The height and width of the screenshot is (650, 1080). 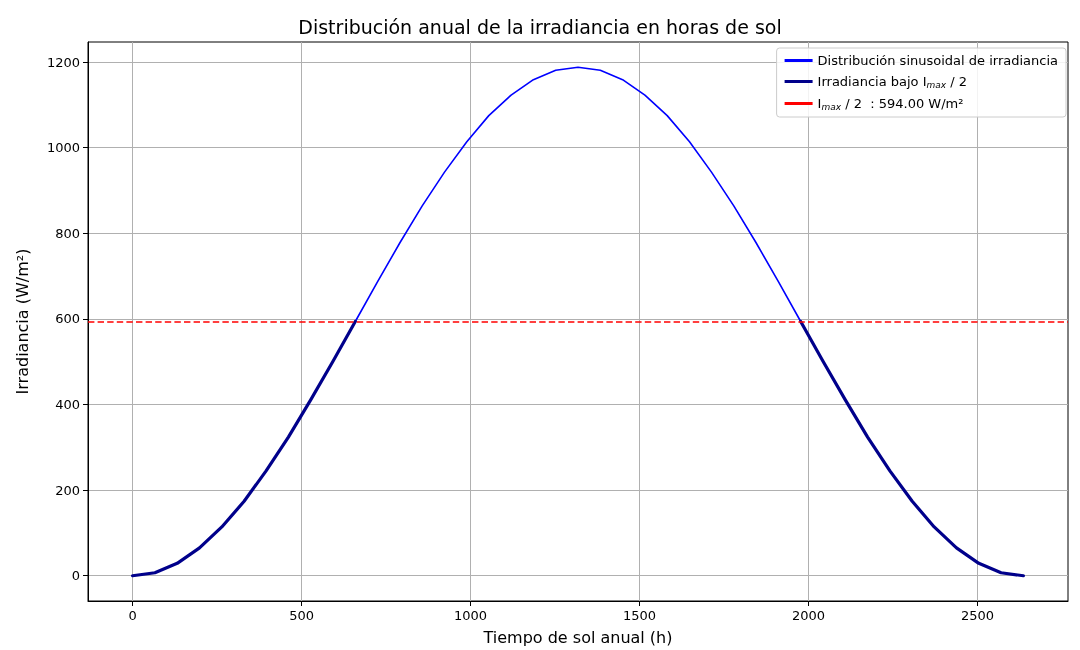 What do you see at coordinates (67, 233) in the screenshot?
I see `y-tick-label: 800` at bounding box center [67, 233].